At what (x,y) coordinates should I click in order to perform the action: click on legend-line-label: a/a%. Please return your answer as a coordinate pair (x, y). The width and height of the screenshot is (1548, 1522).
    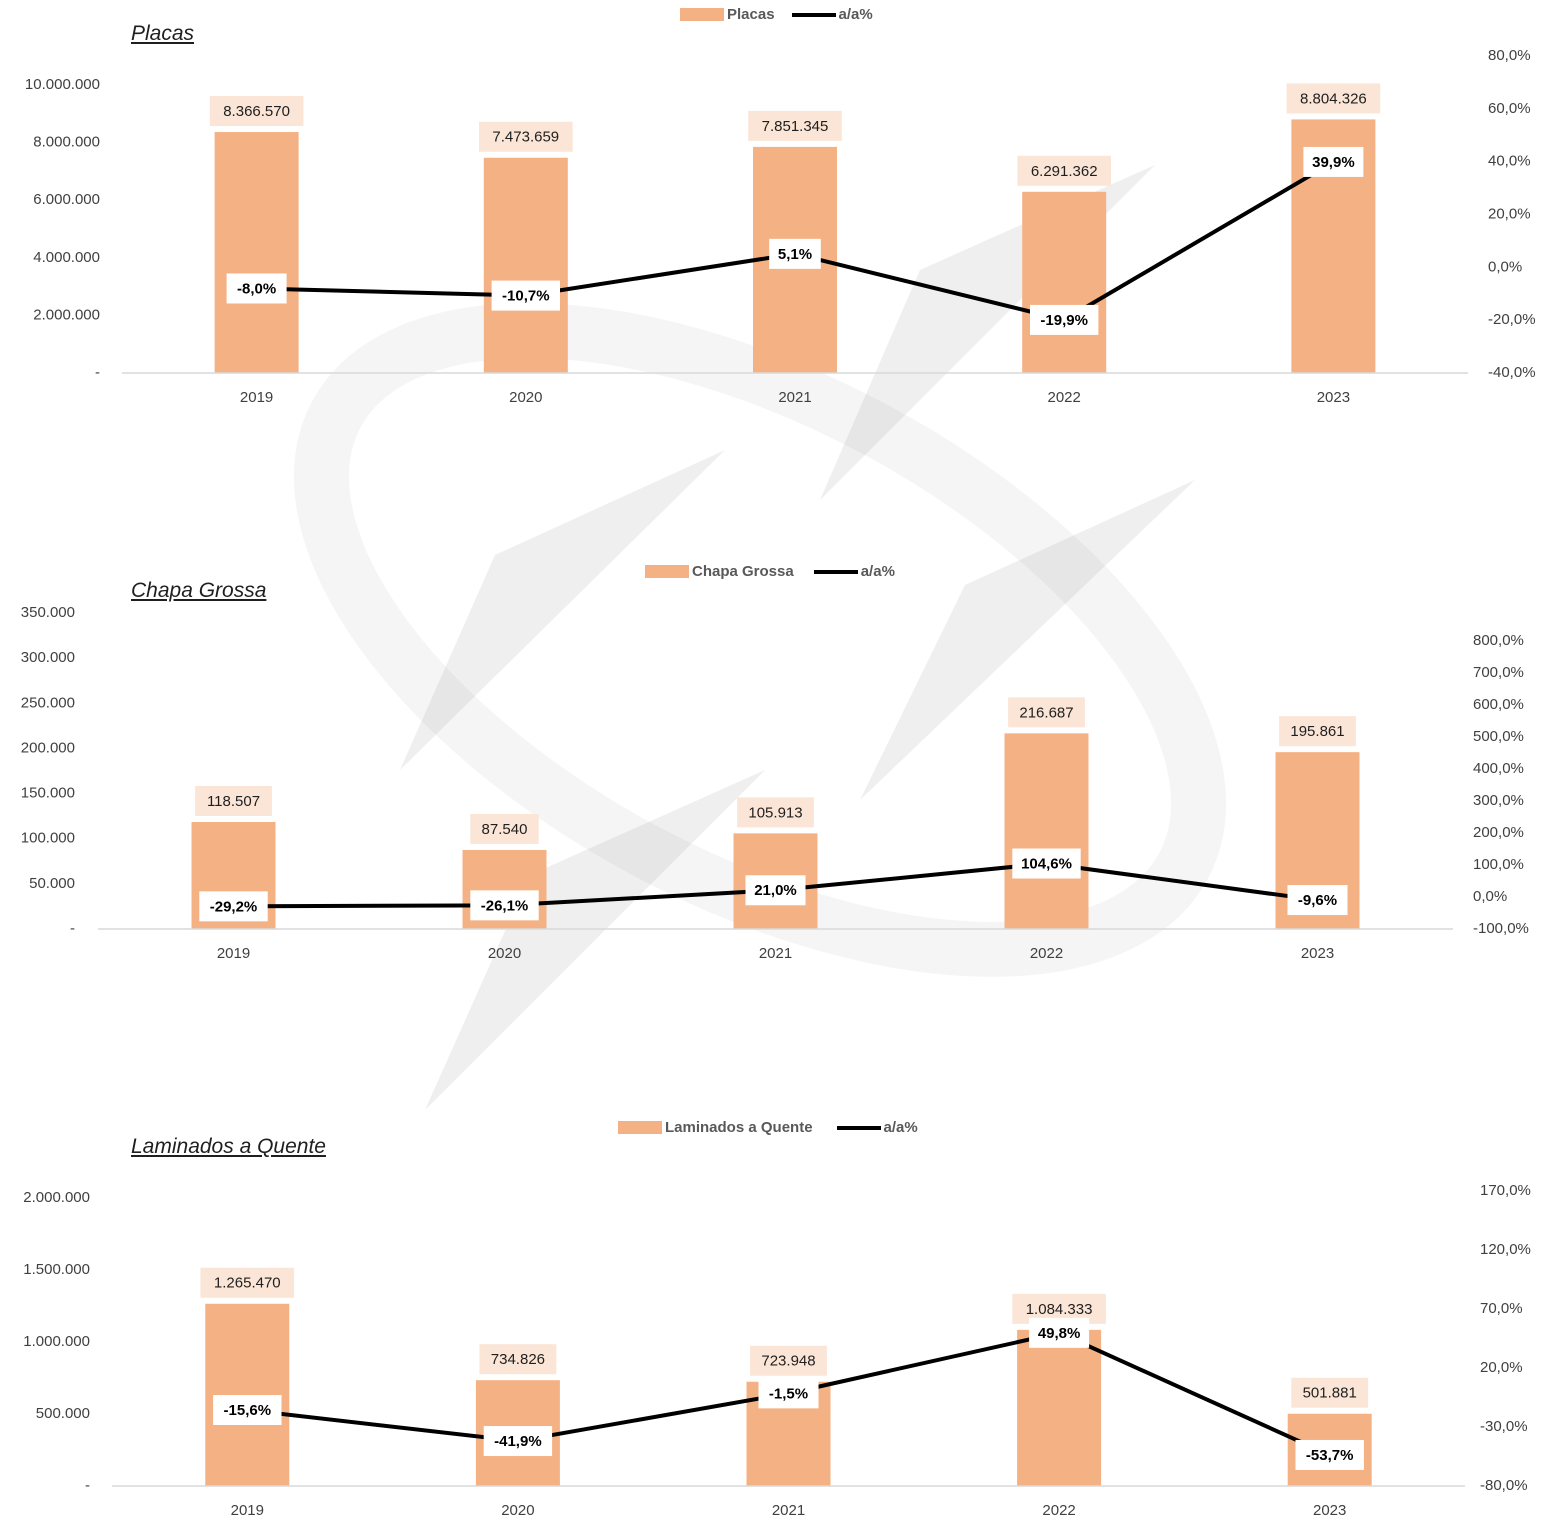
    Looking at the image, I should click on (855, 14).